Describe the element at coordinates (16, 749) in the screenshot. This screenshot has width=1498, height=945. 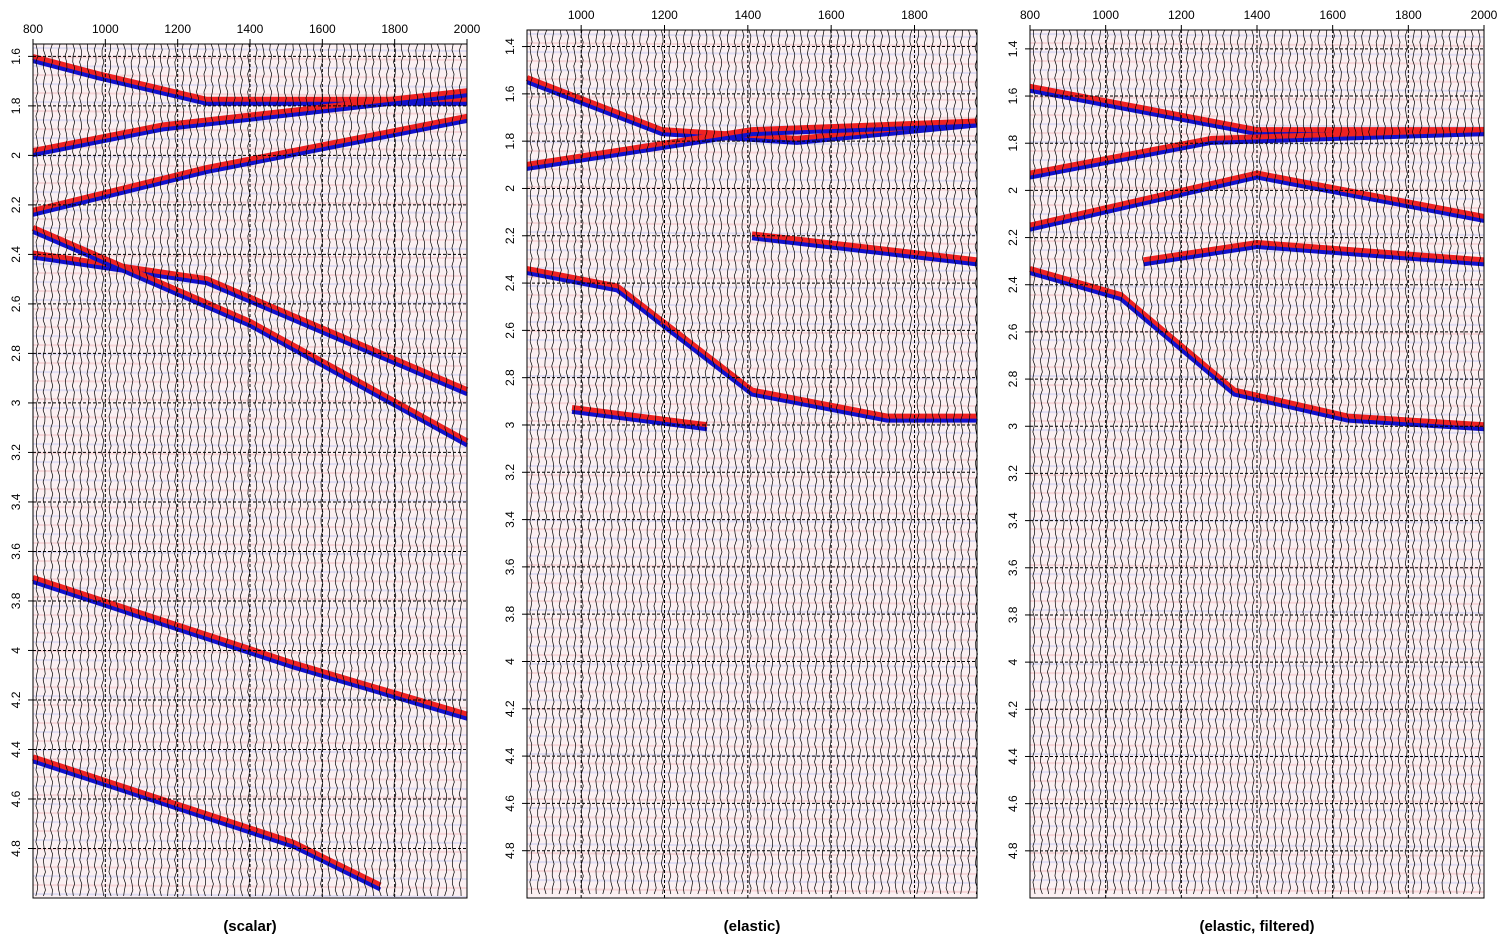
I see `y-tick-label: 4.4` at that location.